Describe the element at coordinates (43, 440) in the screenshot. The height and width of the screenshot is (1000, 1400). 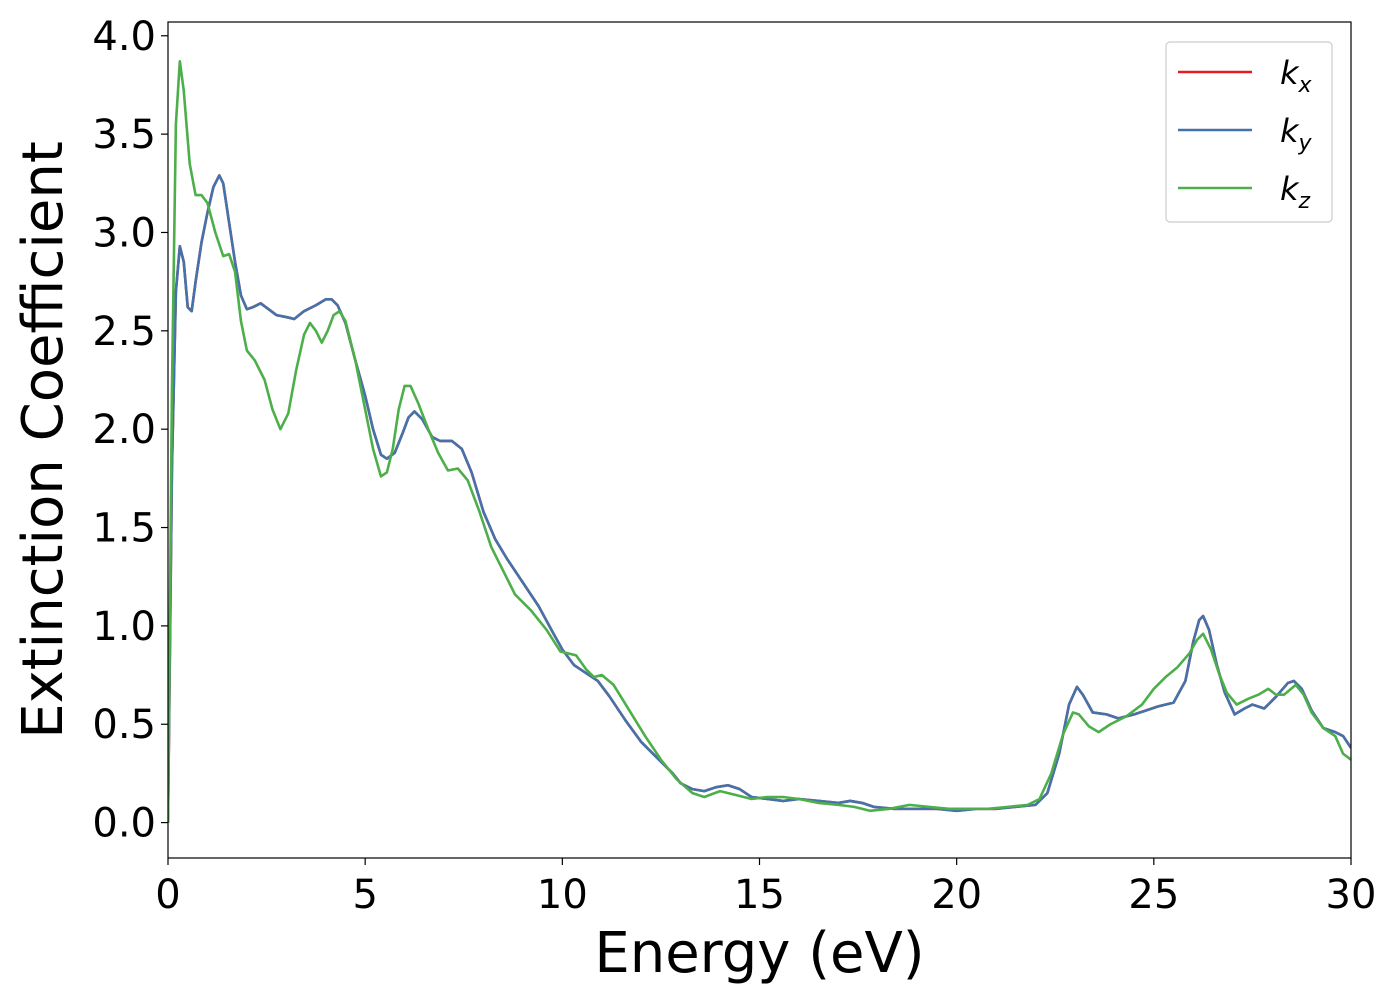
I see `y-axis-title: Extinction Coefficient` at that location.